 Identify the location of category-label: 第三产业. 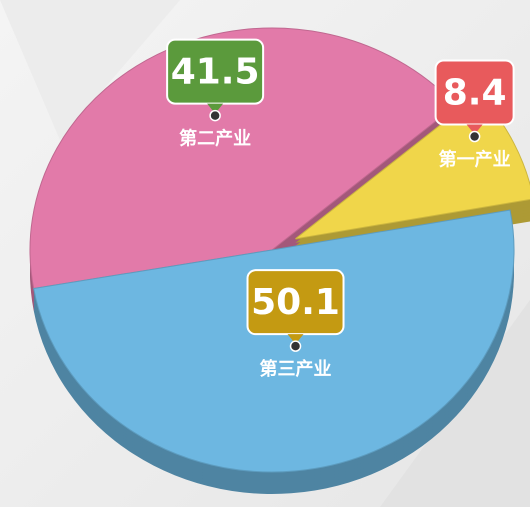
(296, 369).